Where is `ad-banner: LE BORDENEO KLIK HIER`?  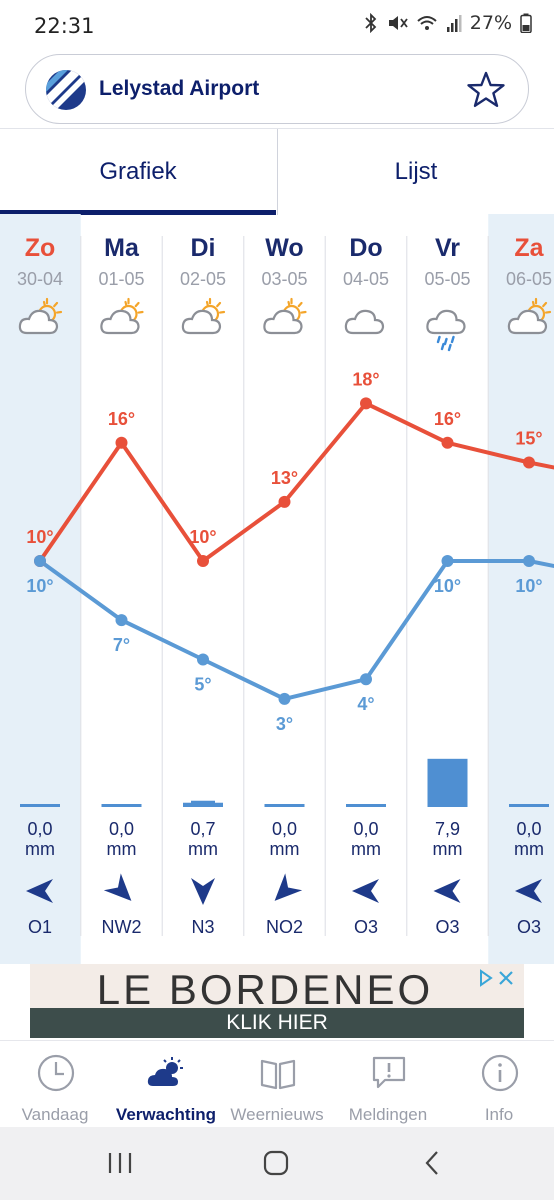
ad-banner: LE BORDENEO KLIK HIER is located at coordinates (277, 1001).